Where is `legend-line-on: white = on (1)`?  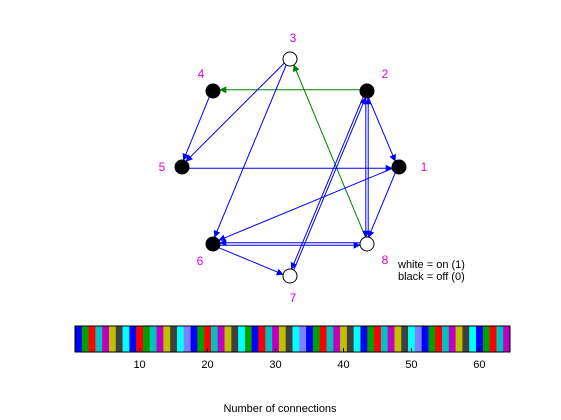
legend-line-on: white = on (1) is located at coordinates (431, 265).